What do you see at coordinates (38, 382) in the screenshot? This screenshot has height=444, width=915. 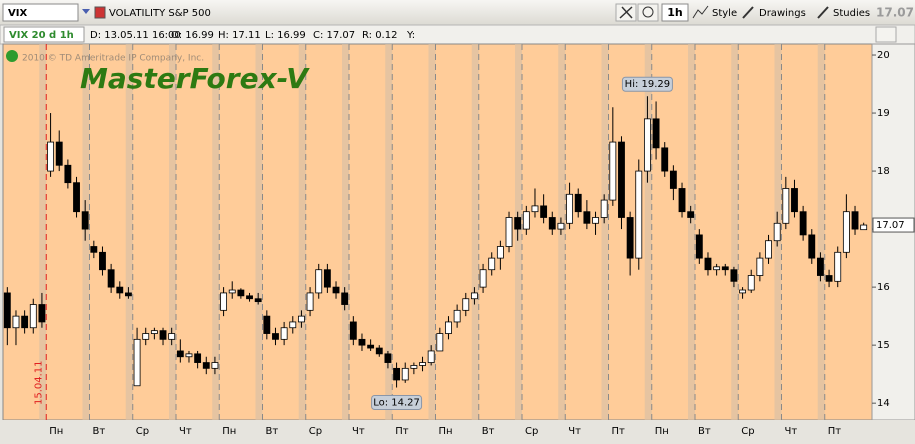 I see `date-marker: 15.04.11` at bounding box center [38, 382].